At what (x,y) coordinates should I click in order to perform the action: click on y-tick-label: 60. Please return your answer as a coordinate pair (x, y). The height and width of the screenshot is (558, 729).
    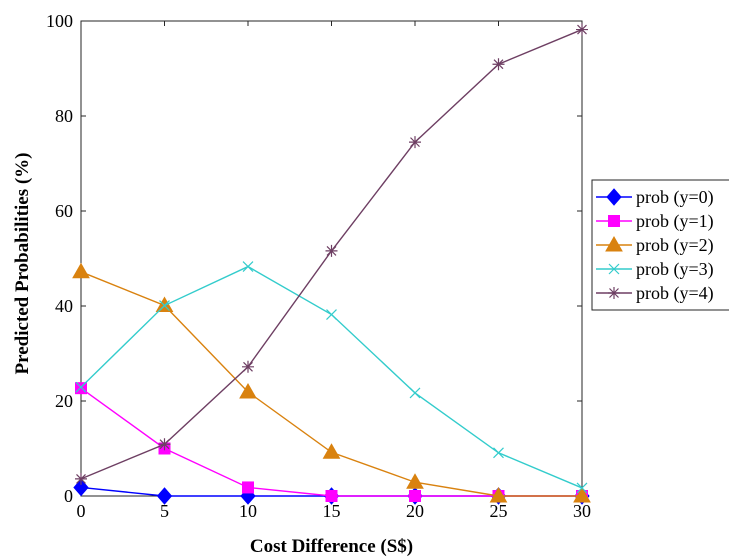
    Looking at the image, I should click on (64, 211).